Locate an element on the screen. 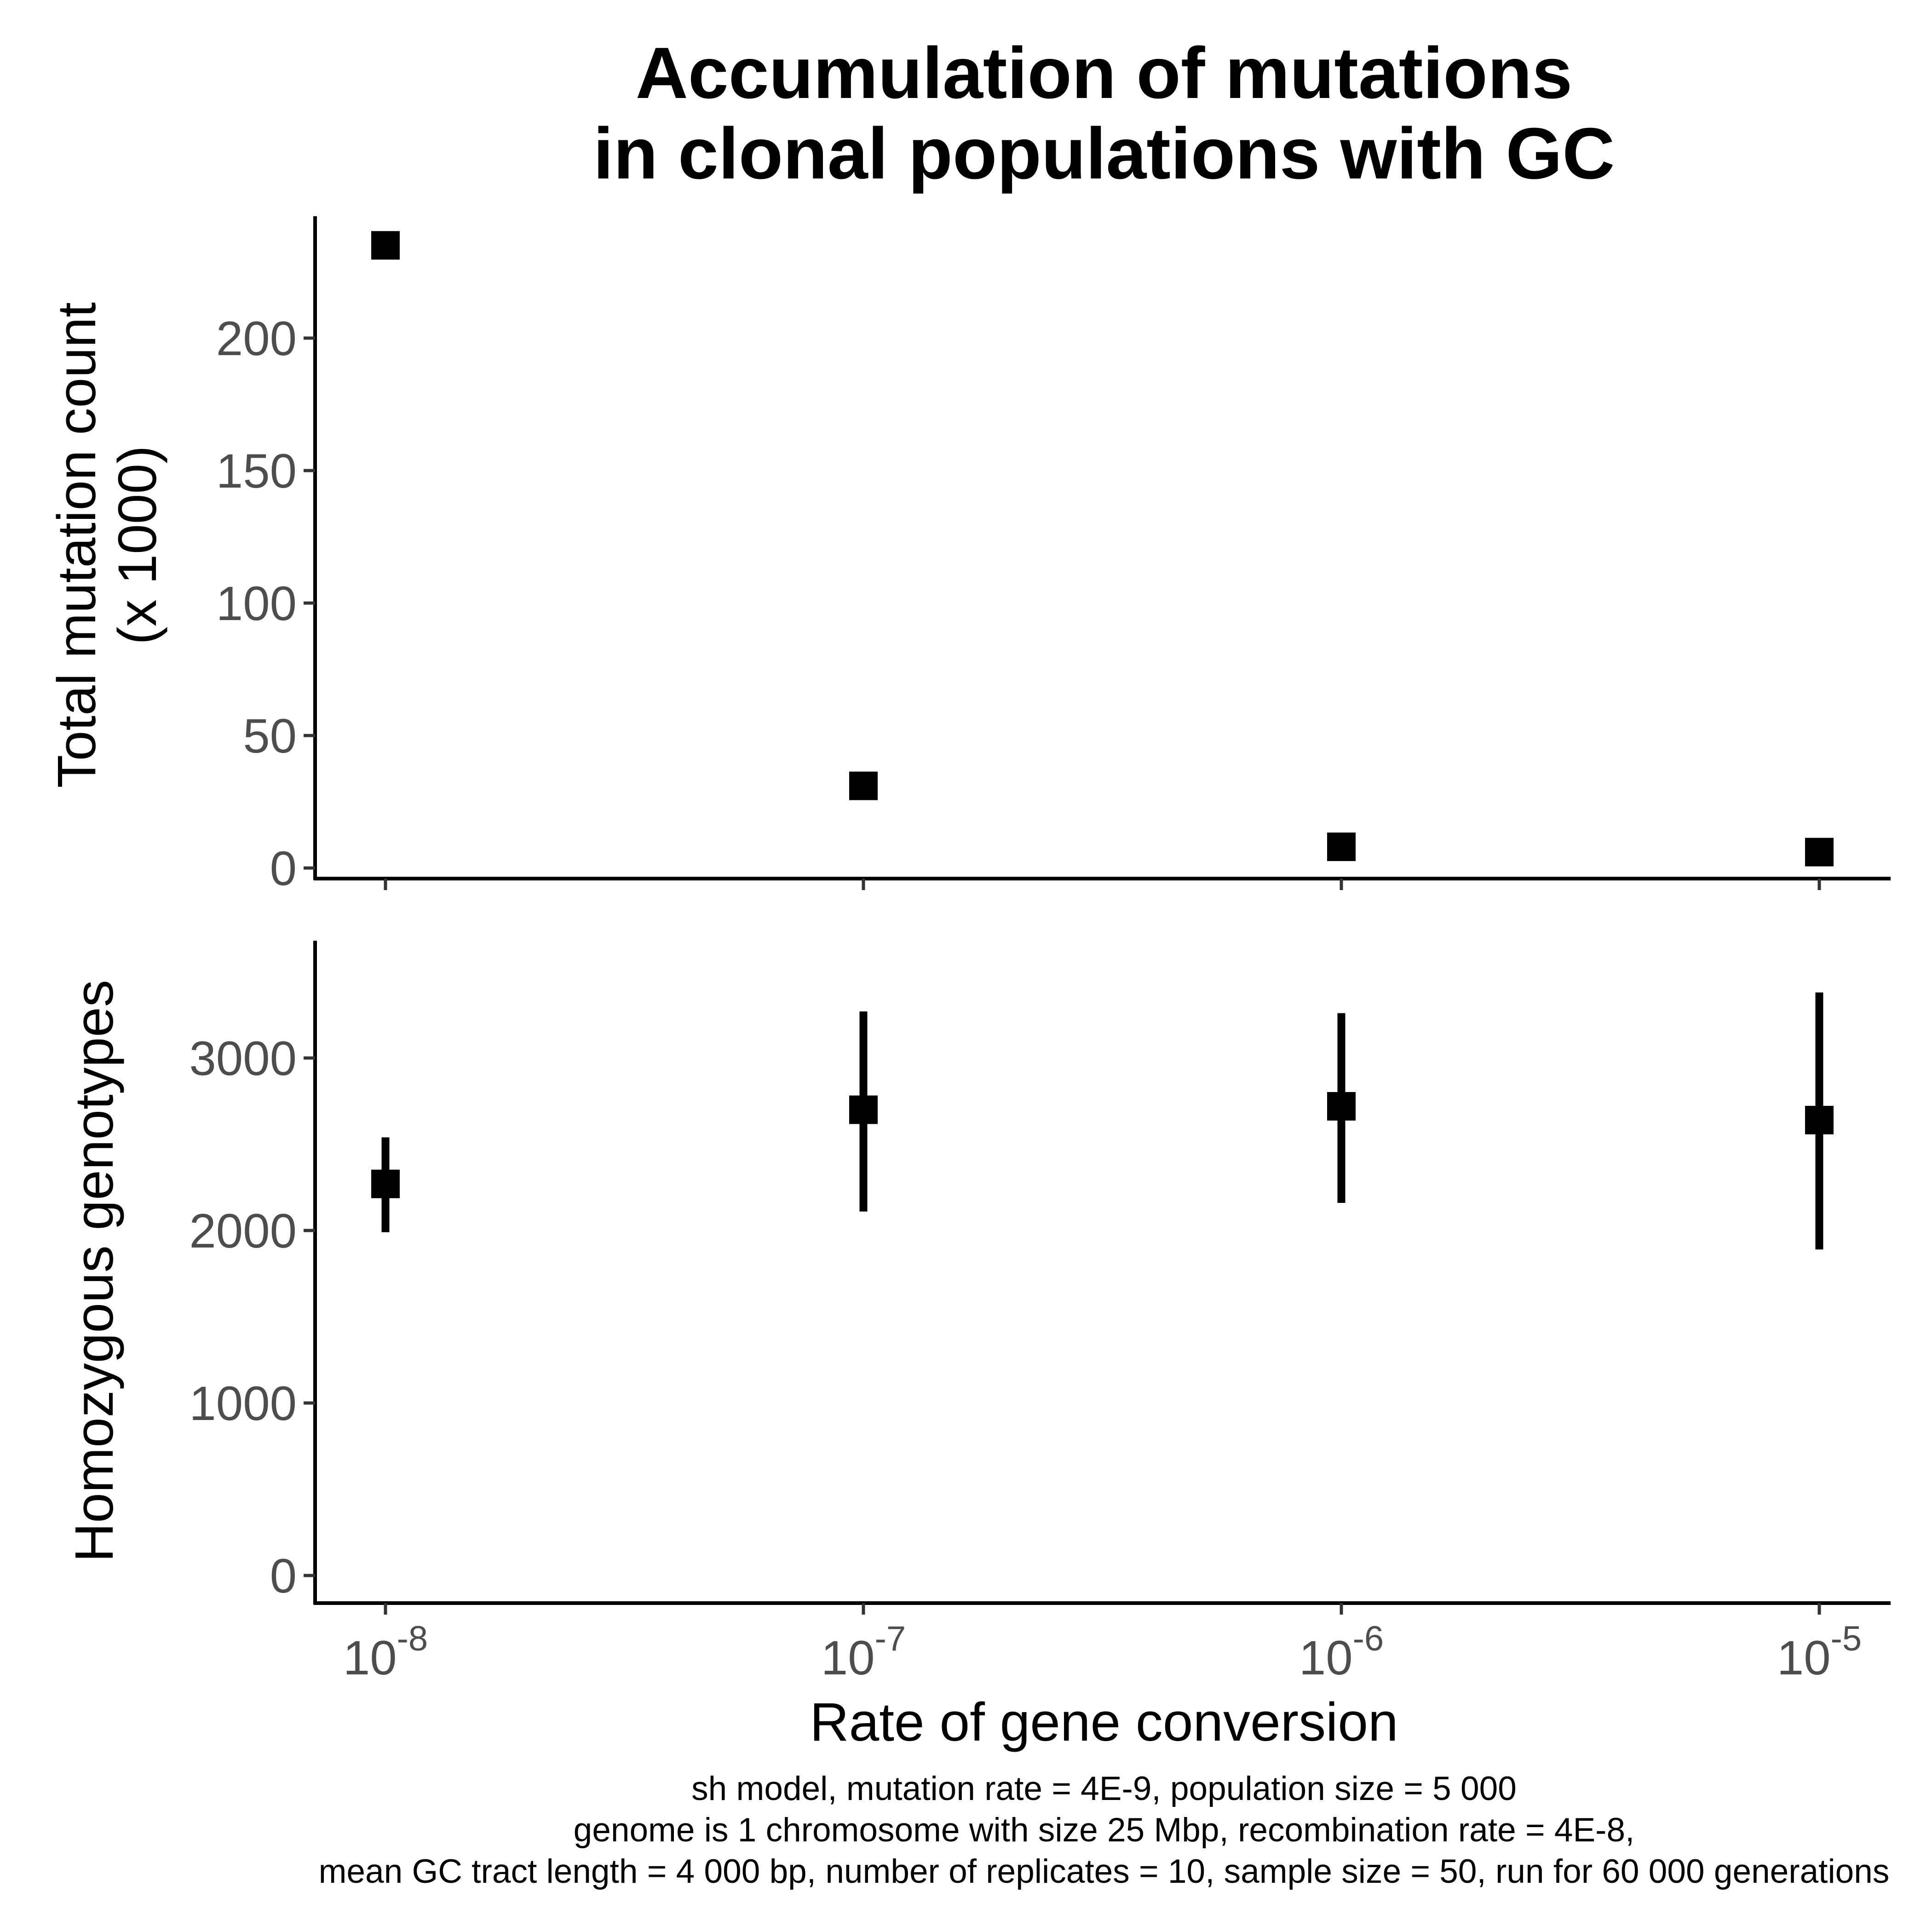 The width and height of the screenshot is (1932, 1932). top-y-tick-label: 50 is located at coordinates (270, 736).